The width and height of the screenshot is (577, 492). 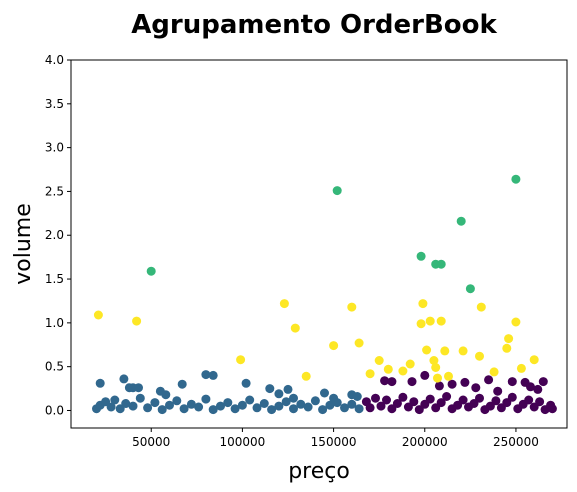 I want to click on y-tick-label: 2.0, so click(x=54, y=235).